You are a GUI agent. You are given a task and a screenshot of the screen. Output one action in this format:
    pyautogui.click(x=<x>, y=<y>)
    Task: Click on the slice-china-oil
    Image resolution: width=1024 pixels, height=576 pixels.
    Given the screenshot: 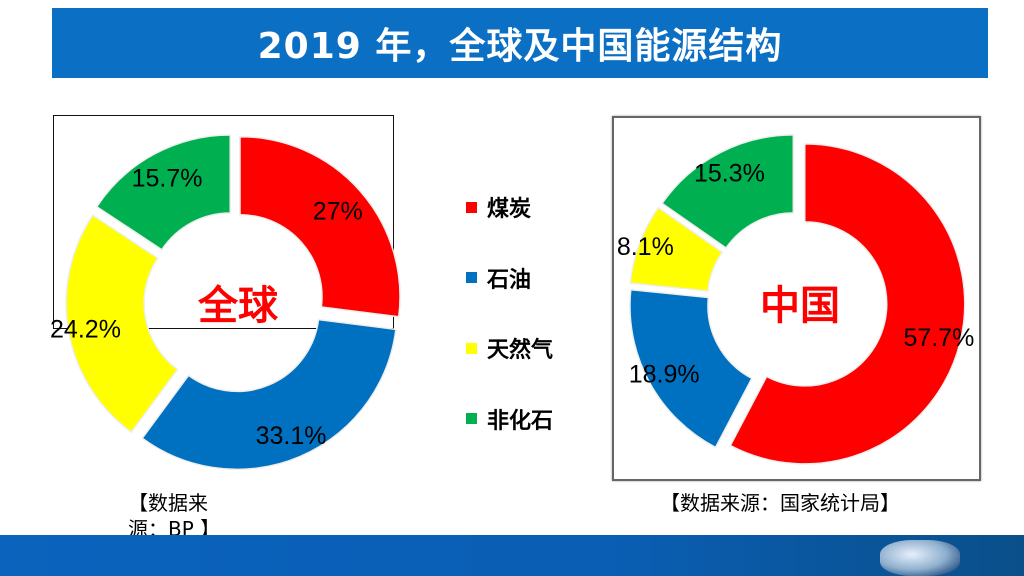 What is the action you would take?
    pyautogui.click(x=691, y=368)
    